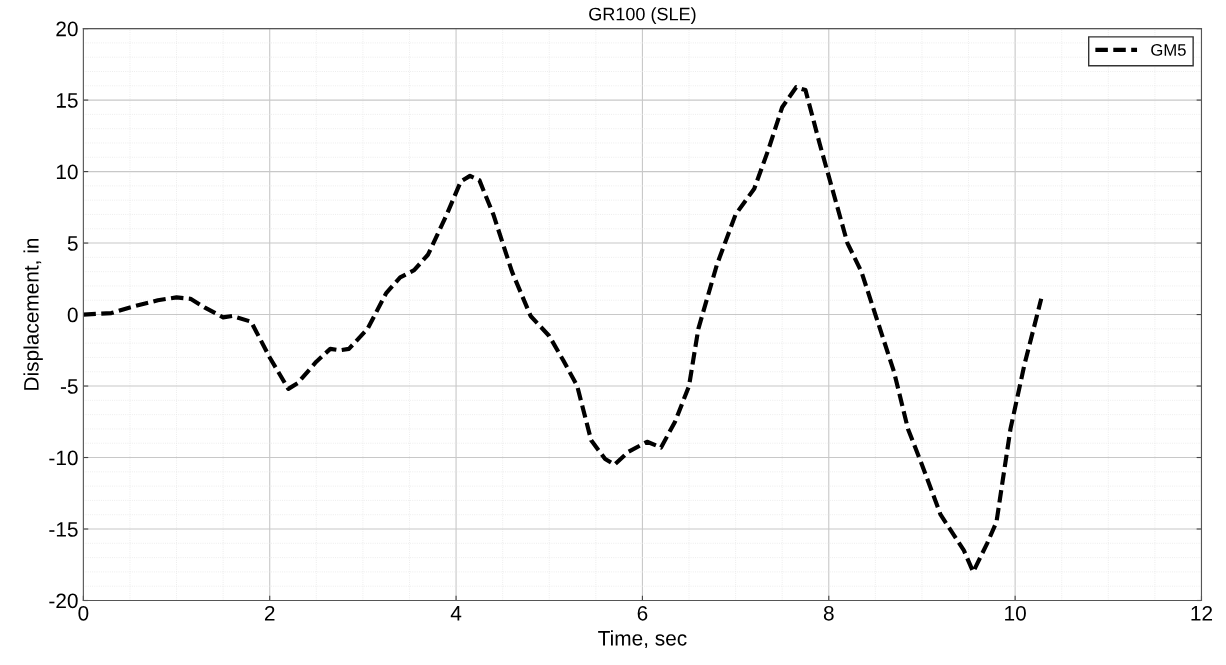  I want to click on x-tick-label: 8, so click(828, 613).